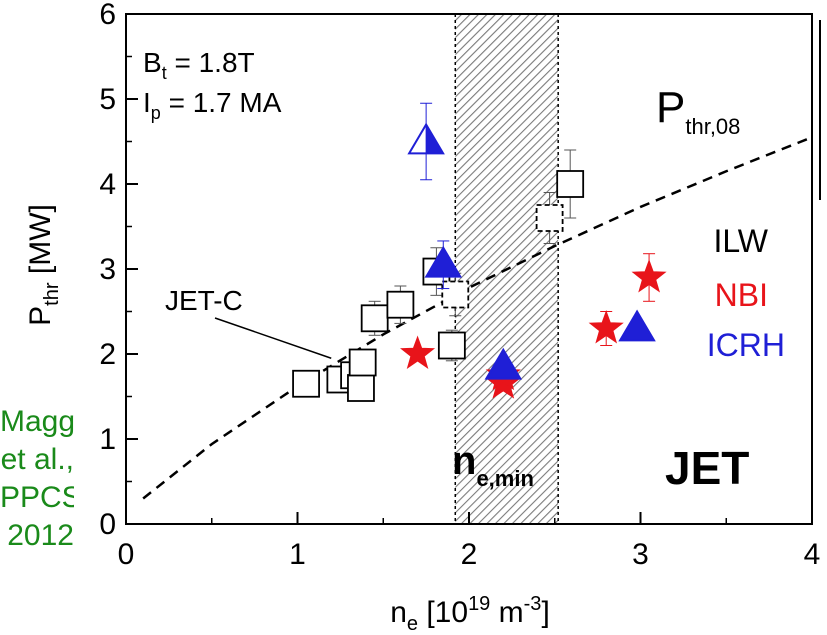 This screenshot has width=827, height=635. Describe the element at coordinates (37, 479) in the screenshot. I see `citation: Maggi et al., PPCS 2012` at that location.